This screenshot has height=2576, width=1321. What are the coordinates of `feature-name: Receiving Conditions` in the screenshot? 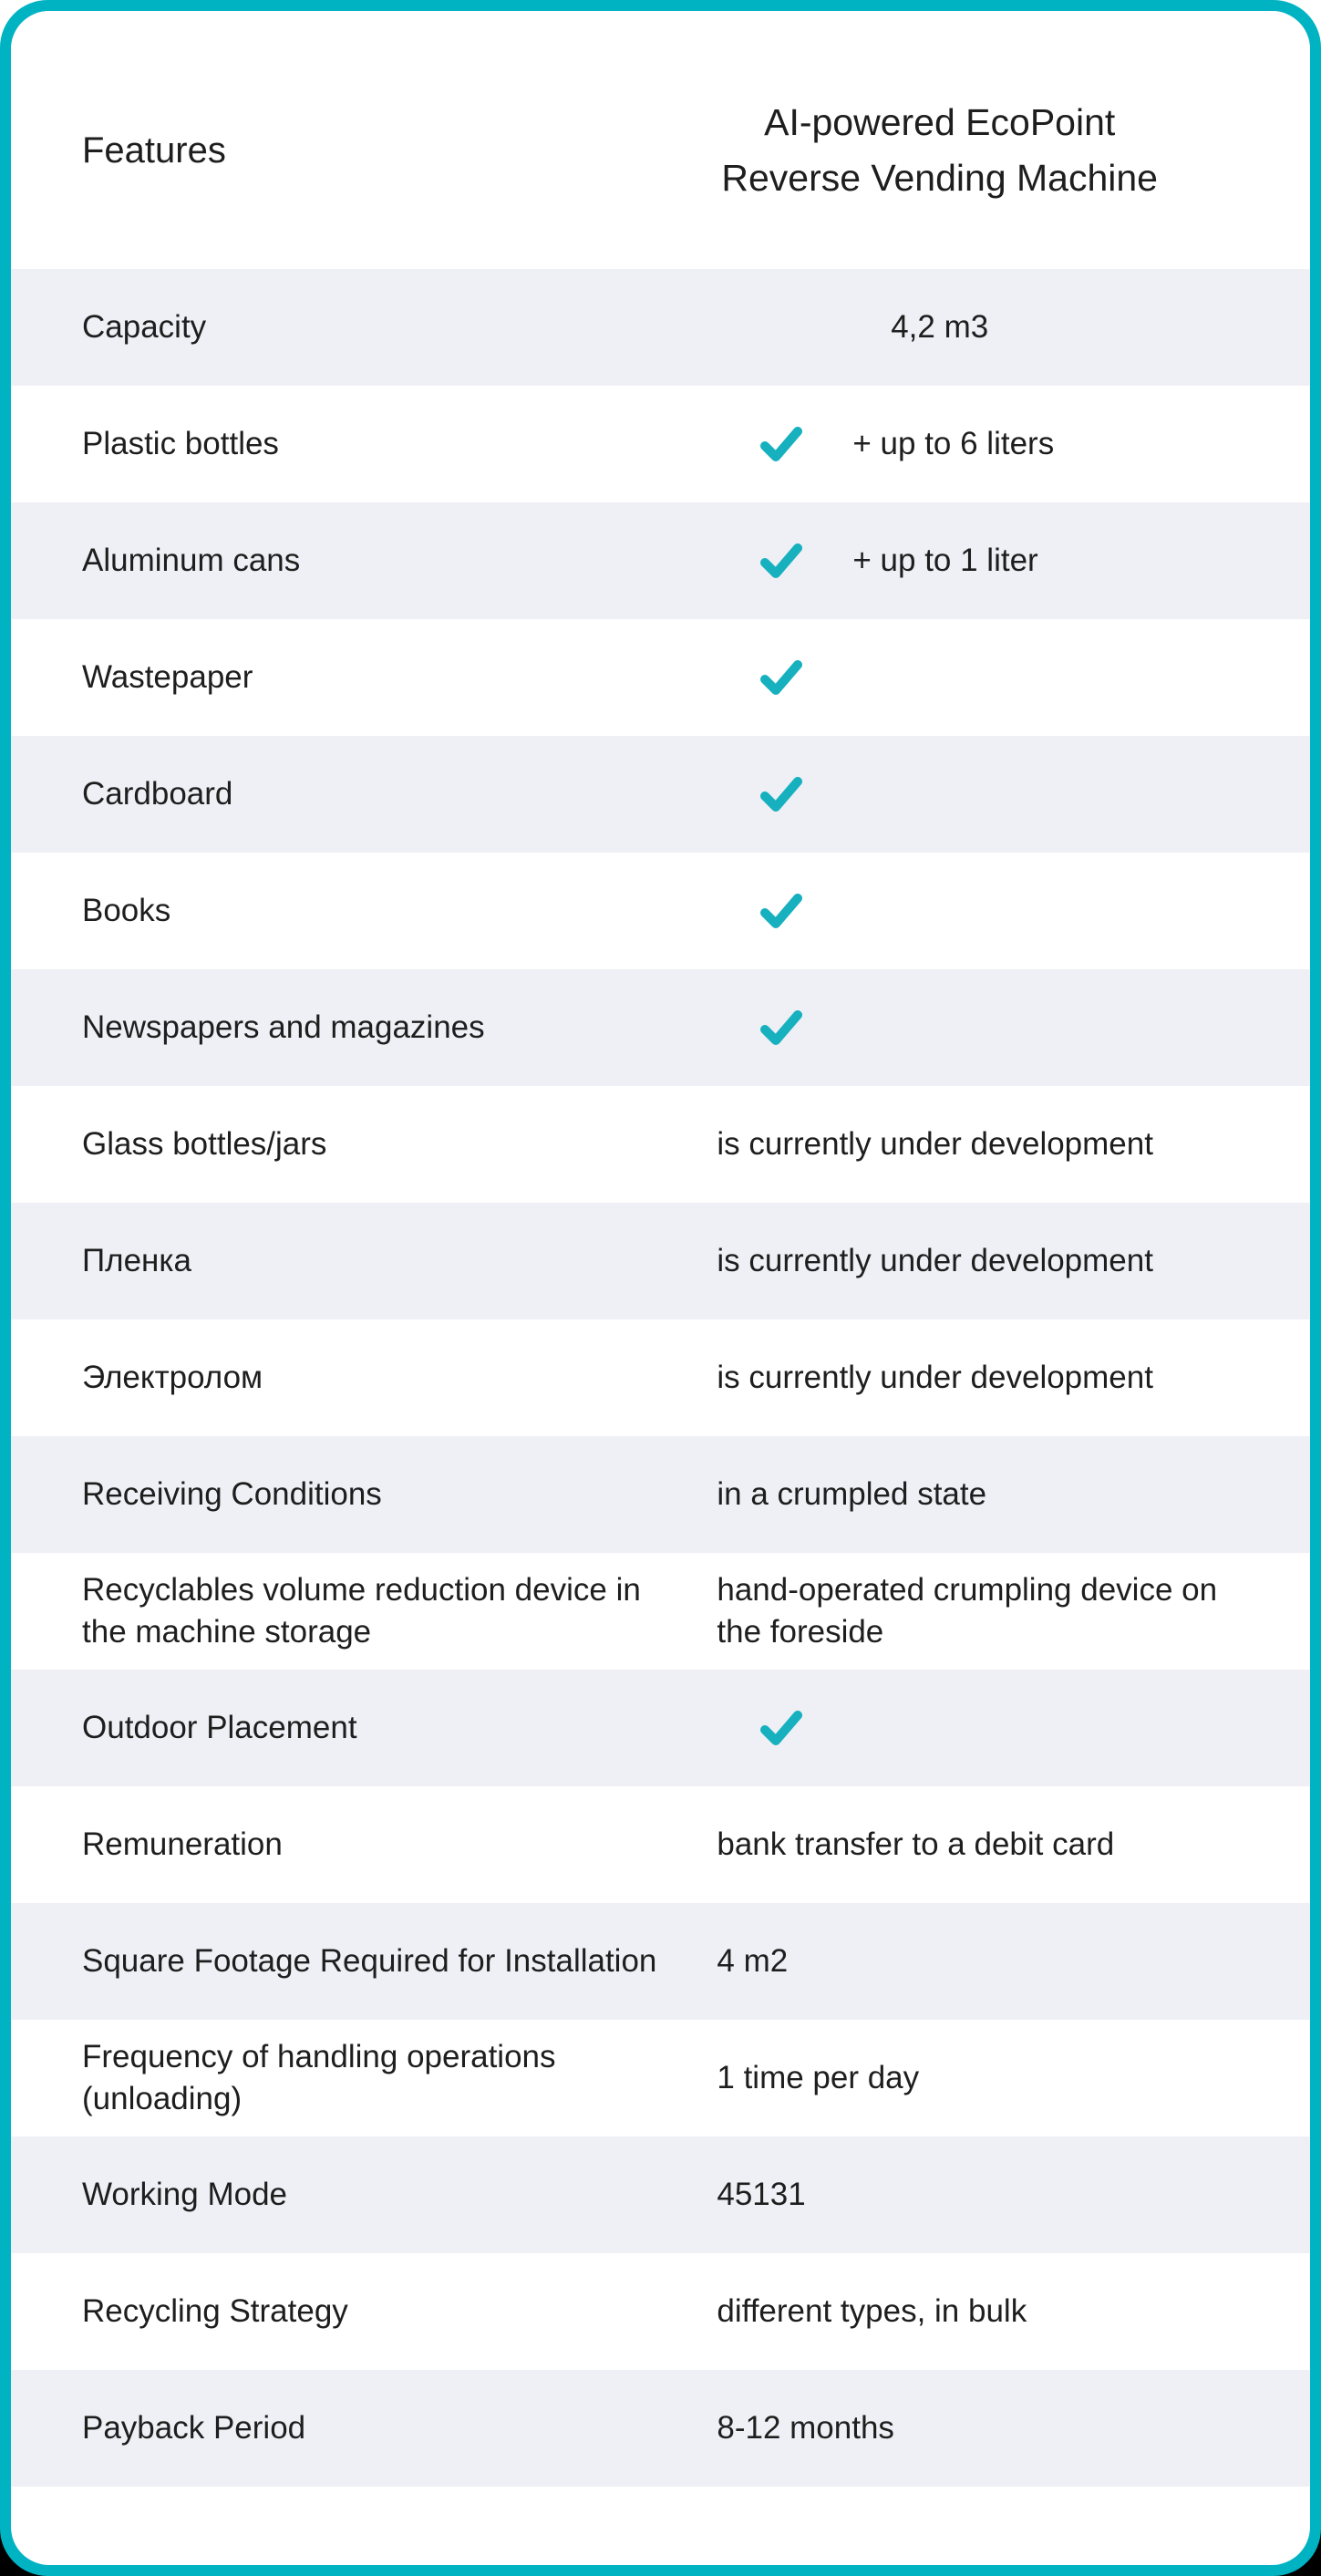 It's located at (232, 1494).